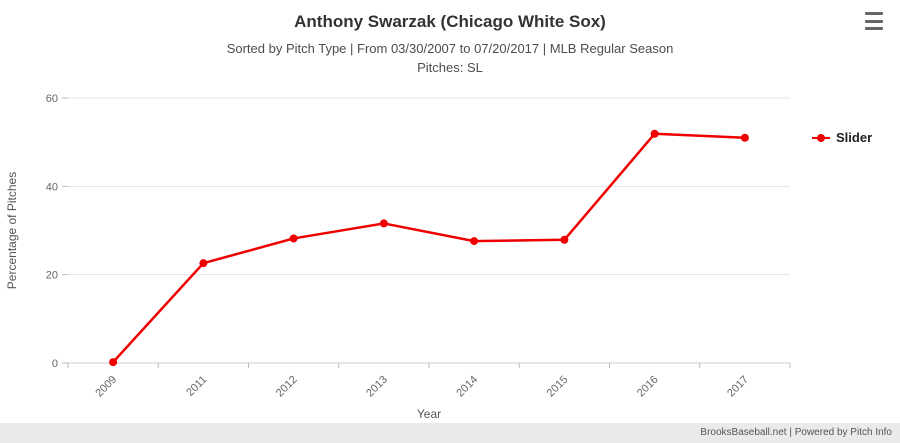  Describe the element at coordinates (52, 187) in the screenshot. I see `y-tick-label: 40` at that location.